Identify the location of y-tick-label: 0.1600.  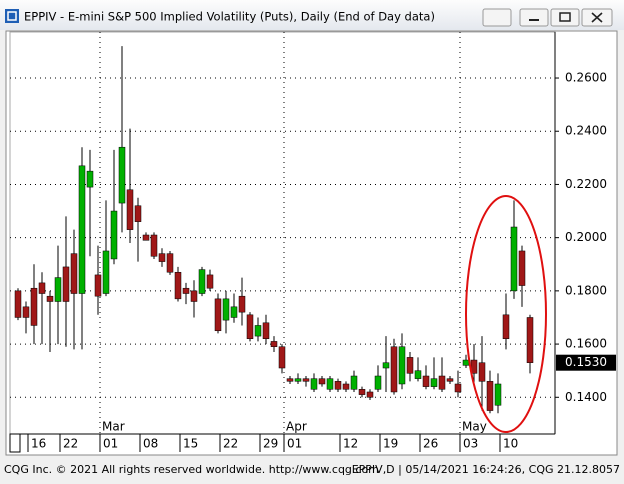
(586, 344).